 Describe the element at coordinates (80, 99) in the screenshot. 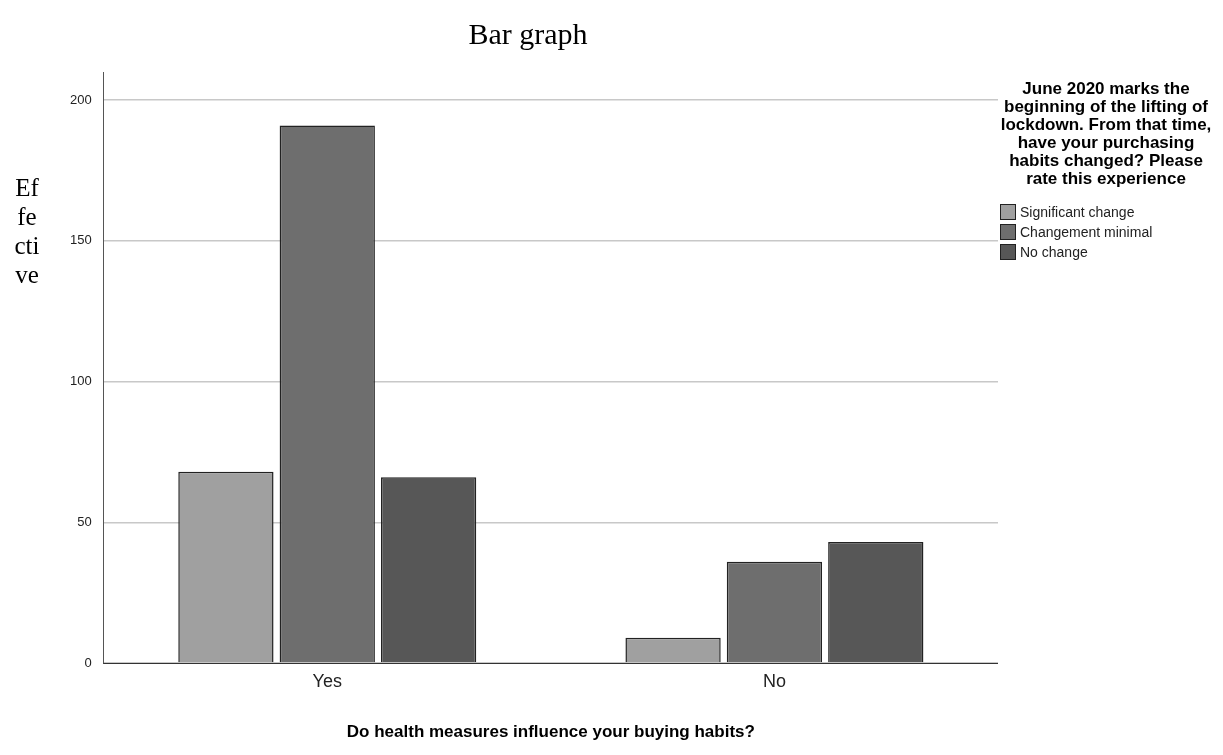

I see `y-tick-label: 200` at that location.